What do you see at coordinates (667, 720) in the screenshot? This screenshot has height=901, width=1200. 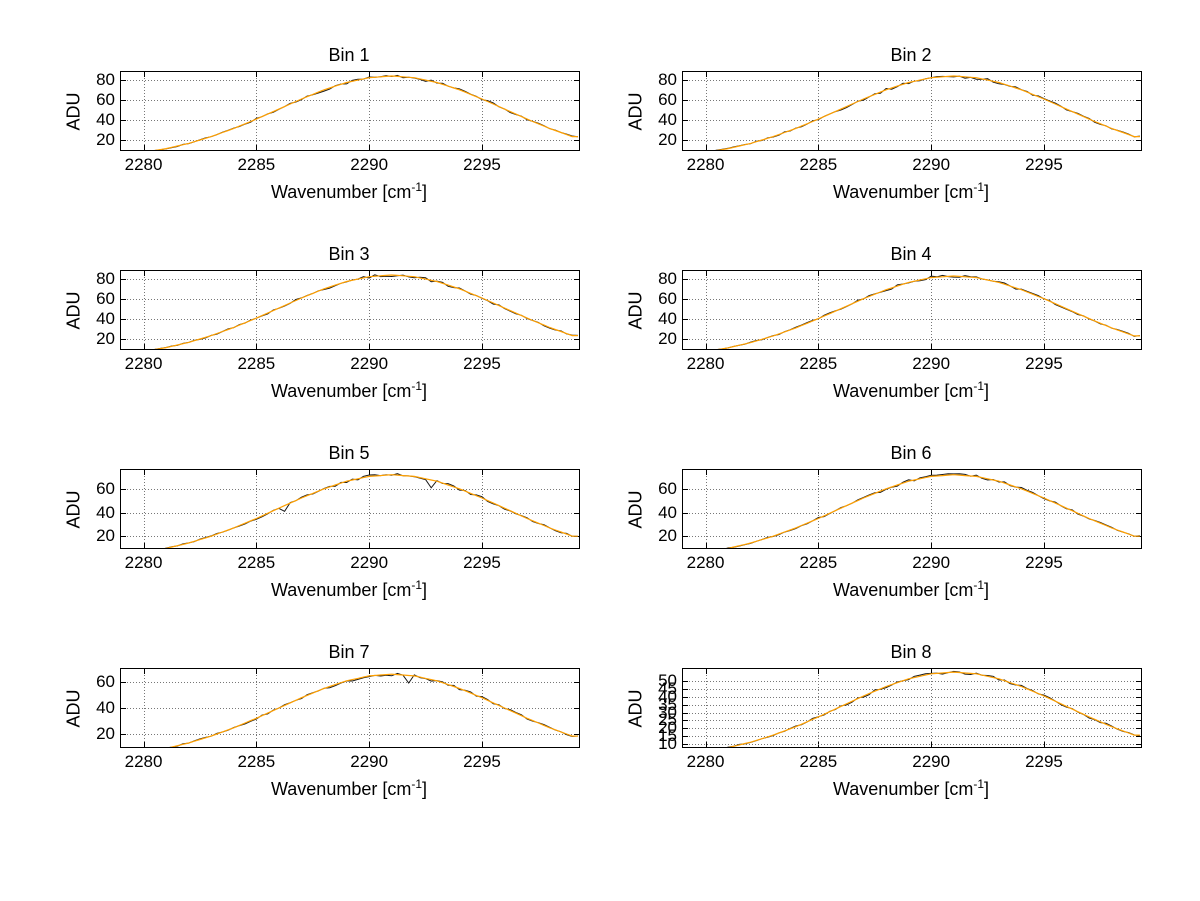 I see `y-tick-label: 25` at bounding box center [667, 720].